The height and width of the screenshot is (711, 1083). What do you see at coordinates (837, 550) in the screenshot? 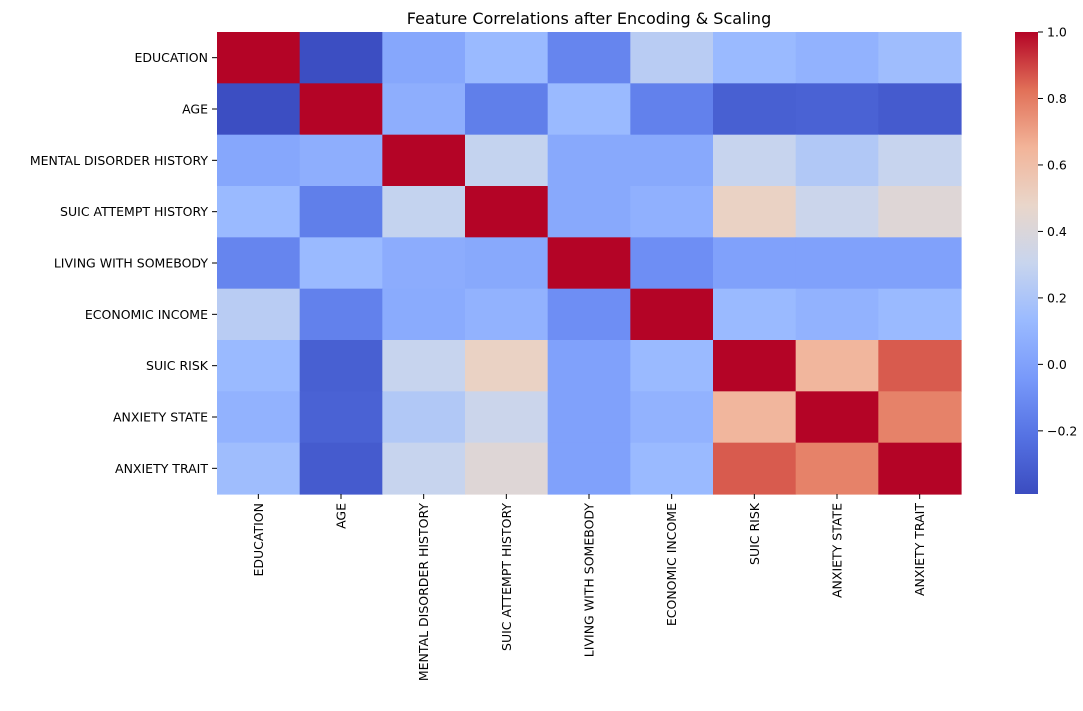
I see `x-tick-label: ANXIETY STATE` at bounding box center [837, 550].